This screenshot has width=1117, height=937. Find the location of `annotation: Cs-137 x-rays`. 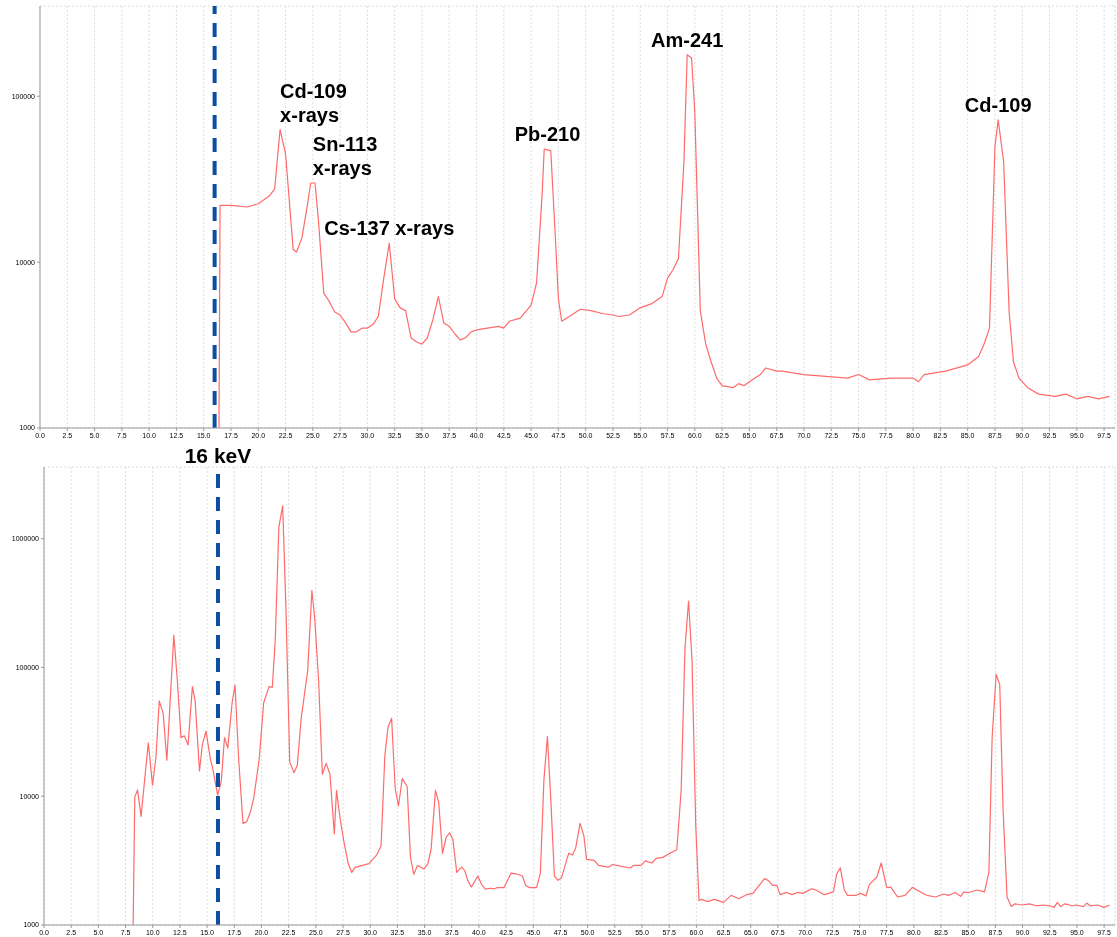

annotation: Cs-137 x-rays is located at coordinates (389, 228).